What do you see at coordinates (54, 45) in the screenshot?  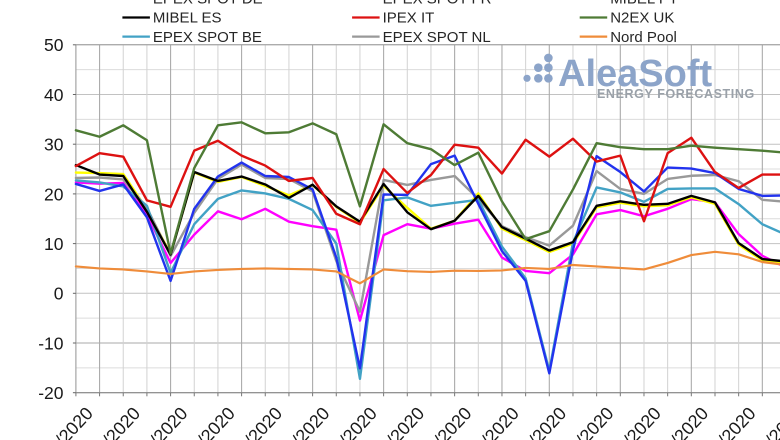 I see `svg-text: 50` at bounding box center [54, 45].